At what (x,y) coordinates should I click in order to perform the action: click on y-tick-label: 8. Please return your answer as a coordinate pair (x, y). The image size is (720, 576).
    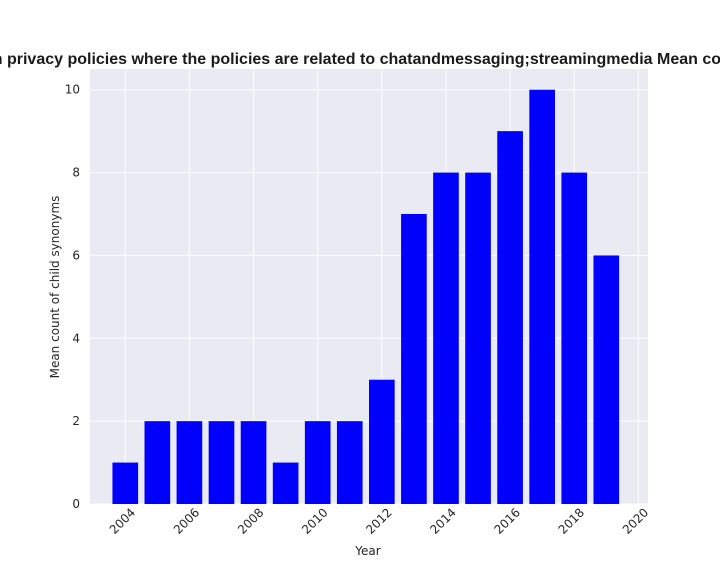
    Looking at the image, I should click on (76, 173).